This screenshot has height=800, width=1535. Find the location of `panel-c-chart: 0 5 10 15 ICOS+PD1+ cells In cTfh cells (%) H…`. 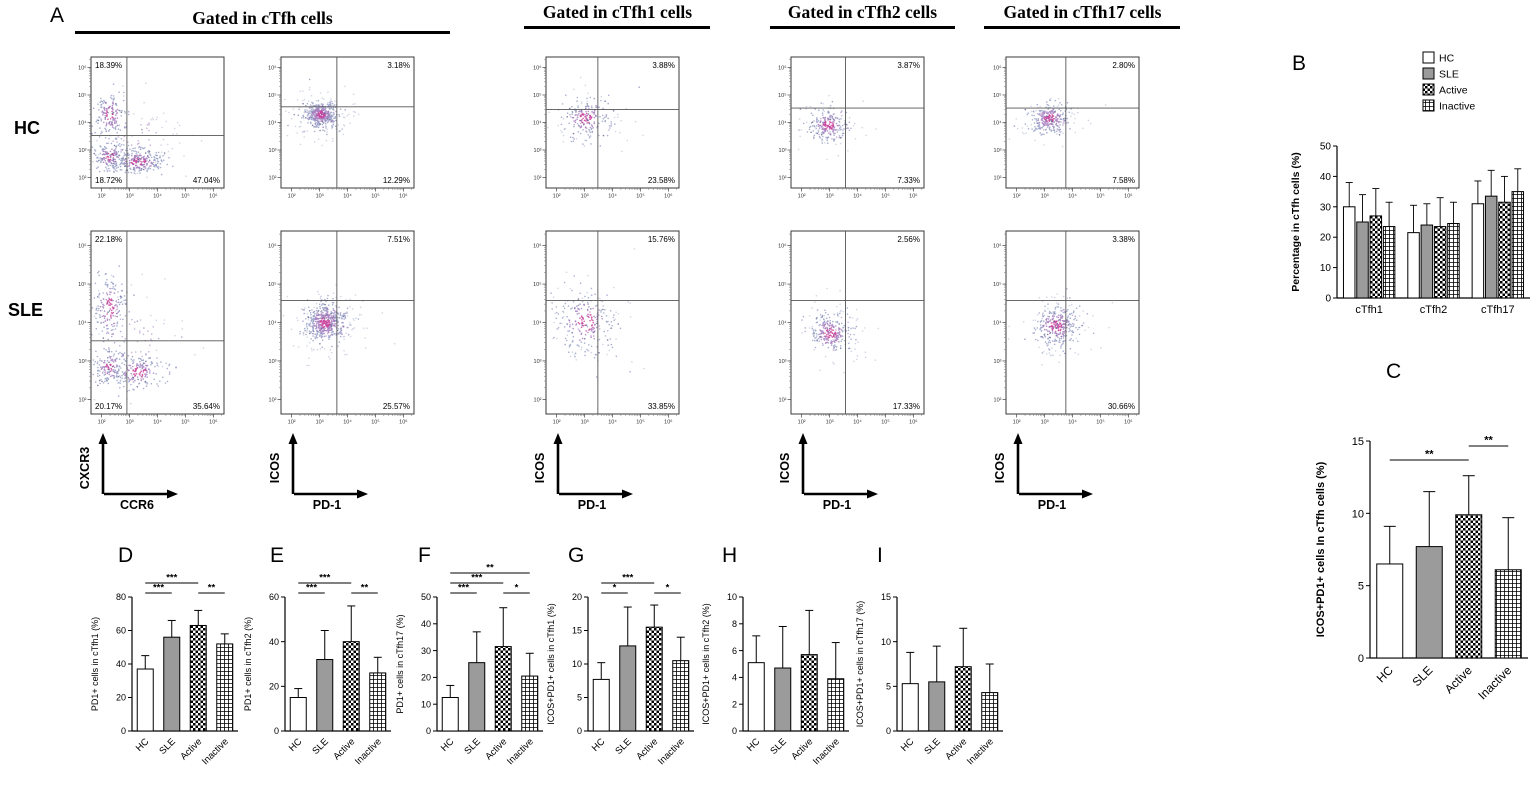

panel-c-chart: 0 5 10 15 ICOS+PD1+ cells In cTfh cells (%) H… is located at coordinates (1421, 568).